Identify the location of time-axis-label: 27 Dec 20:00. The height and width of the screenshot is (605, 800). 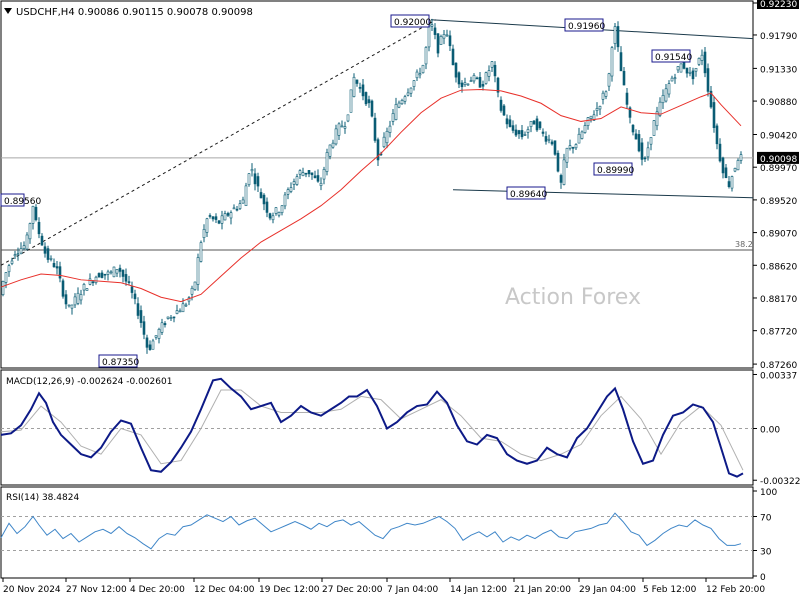
(352, 590).